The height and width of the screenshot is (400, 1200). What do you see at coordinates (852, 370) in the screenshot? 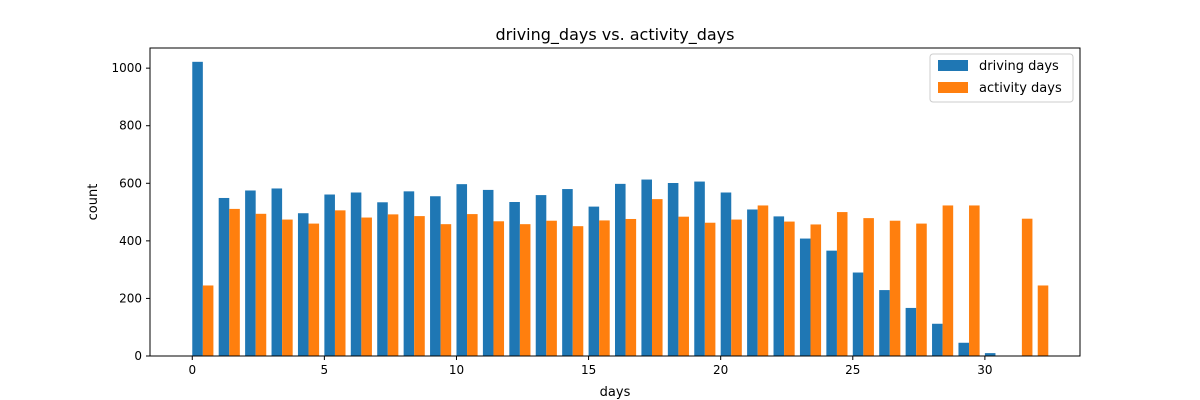
I see `x-tick-label-25: 25` at bounding box center [852, 370].